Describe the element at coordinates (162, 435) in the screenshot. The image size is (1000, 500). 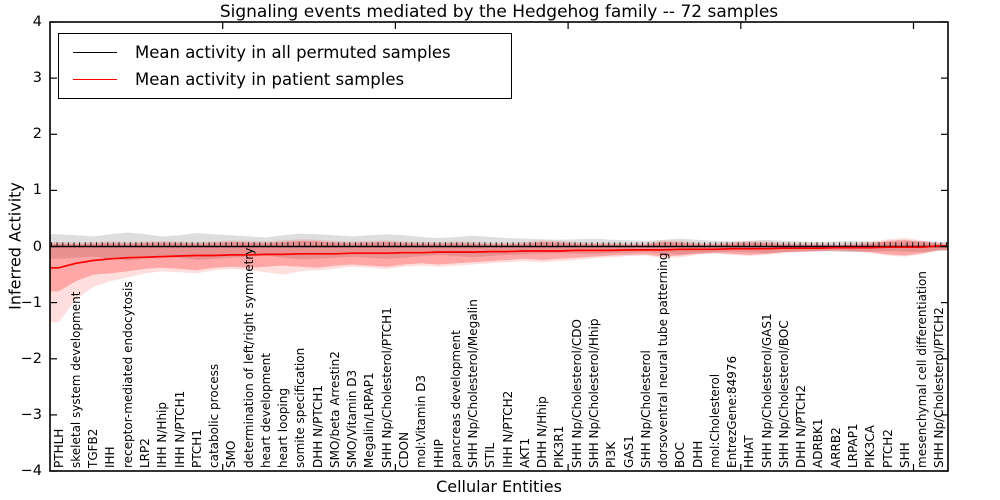
I see `x-tick-label: IHH N/Hhip` at that location.